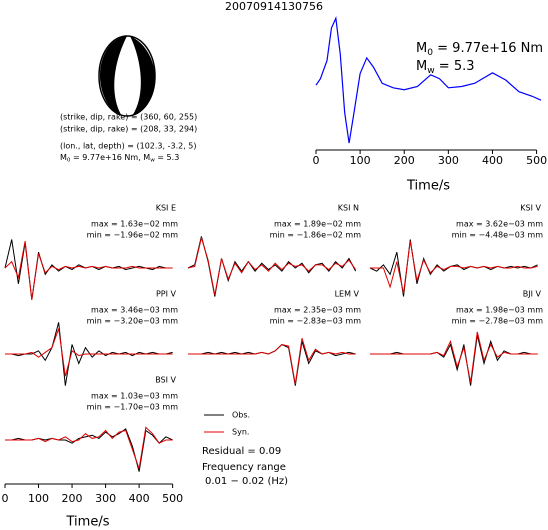  What do you see at coordinates (530, 208) in the screenshot?
I see `station-label: KSI V` at bounding box center [530, 208].